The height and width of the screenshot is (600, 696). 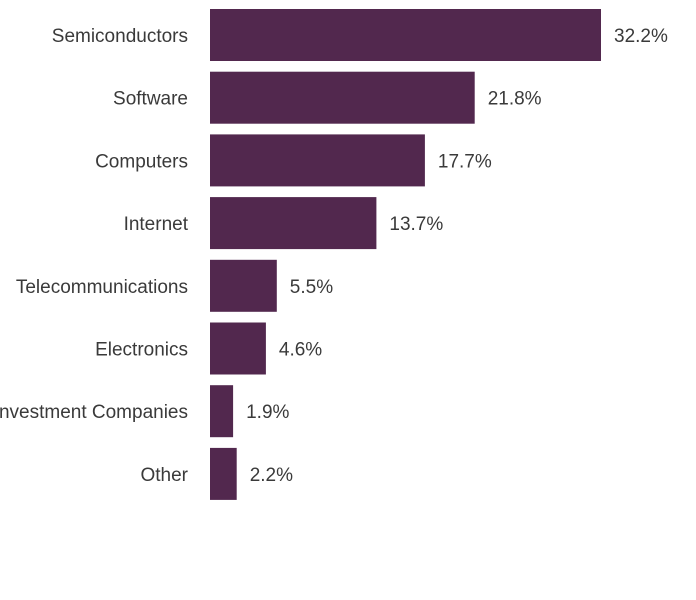 I want to click on bar-internet, so click(x=293, y=223).